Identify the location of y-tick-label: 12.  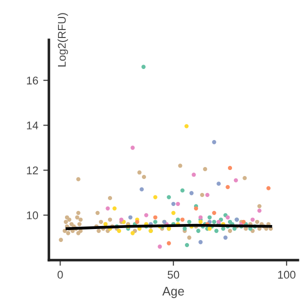
(32, 170).